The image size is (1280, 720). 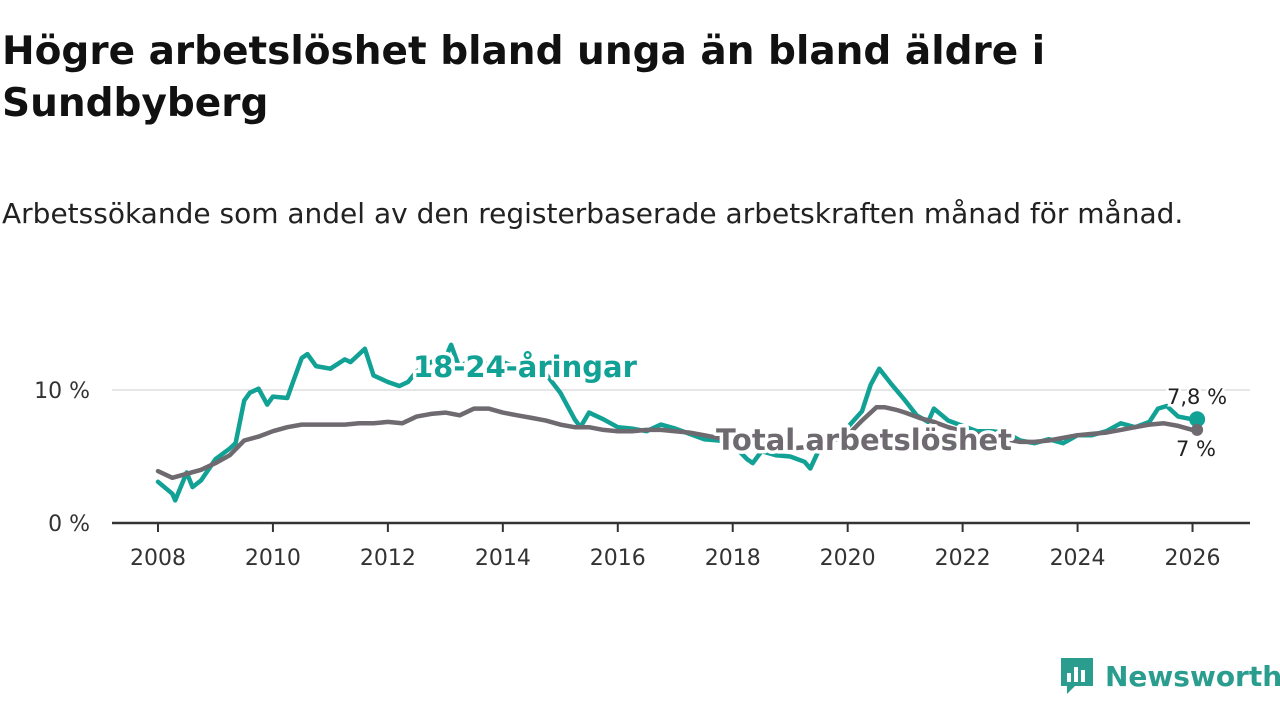 What do you see at coordinates (733, 558) in the screenshot?
I see `x-tick-label: 2018` at bounding box center [733, 558].